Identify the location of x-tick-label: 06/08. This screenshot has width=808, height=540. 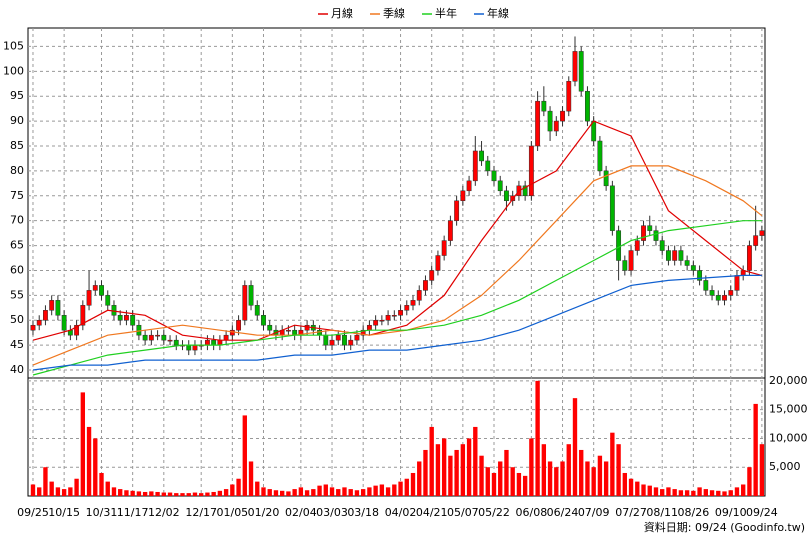
(532, 512).